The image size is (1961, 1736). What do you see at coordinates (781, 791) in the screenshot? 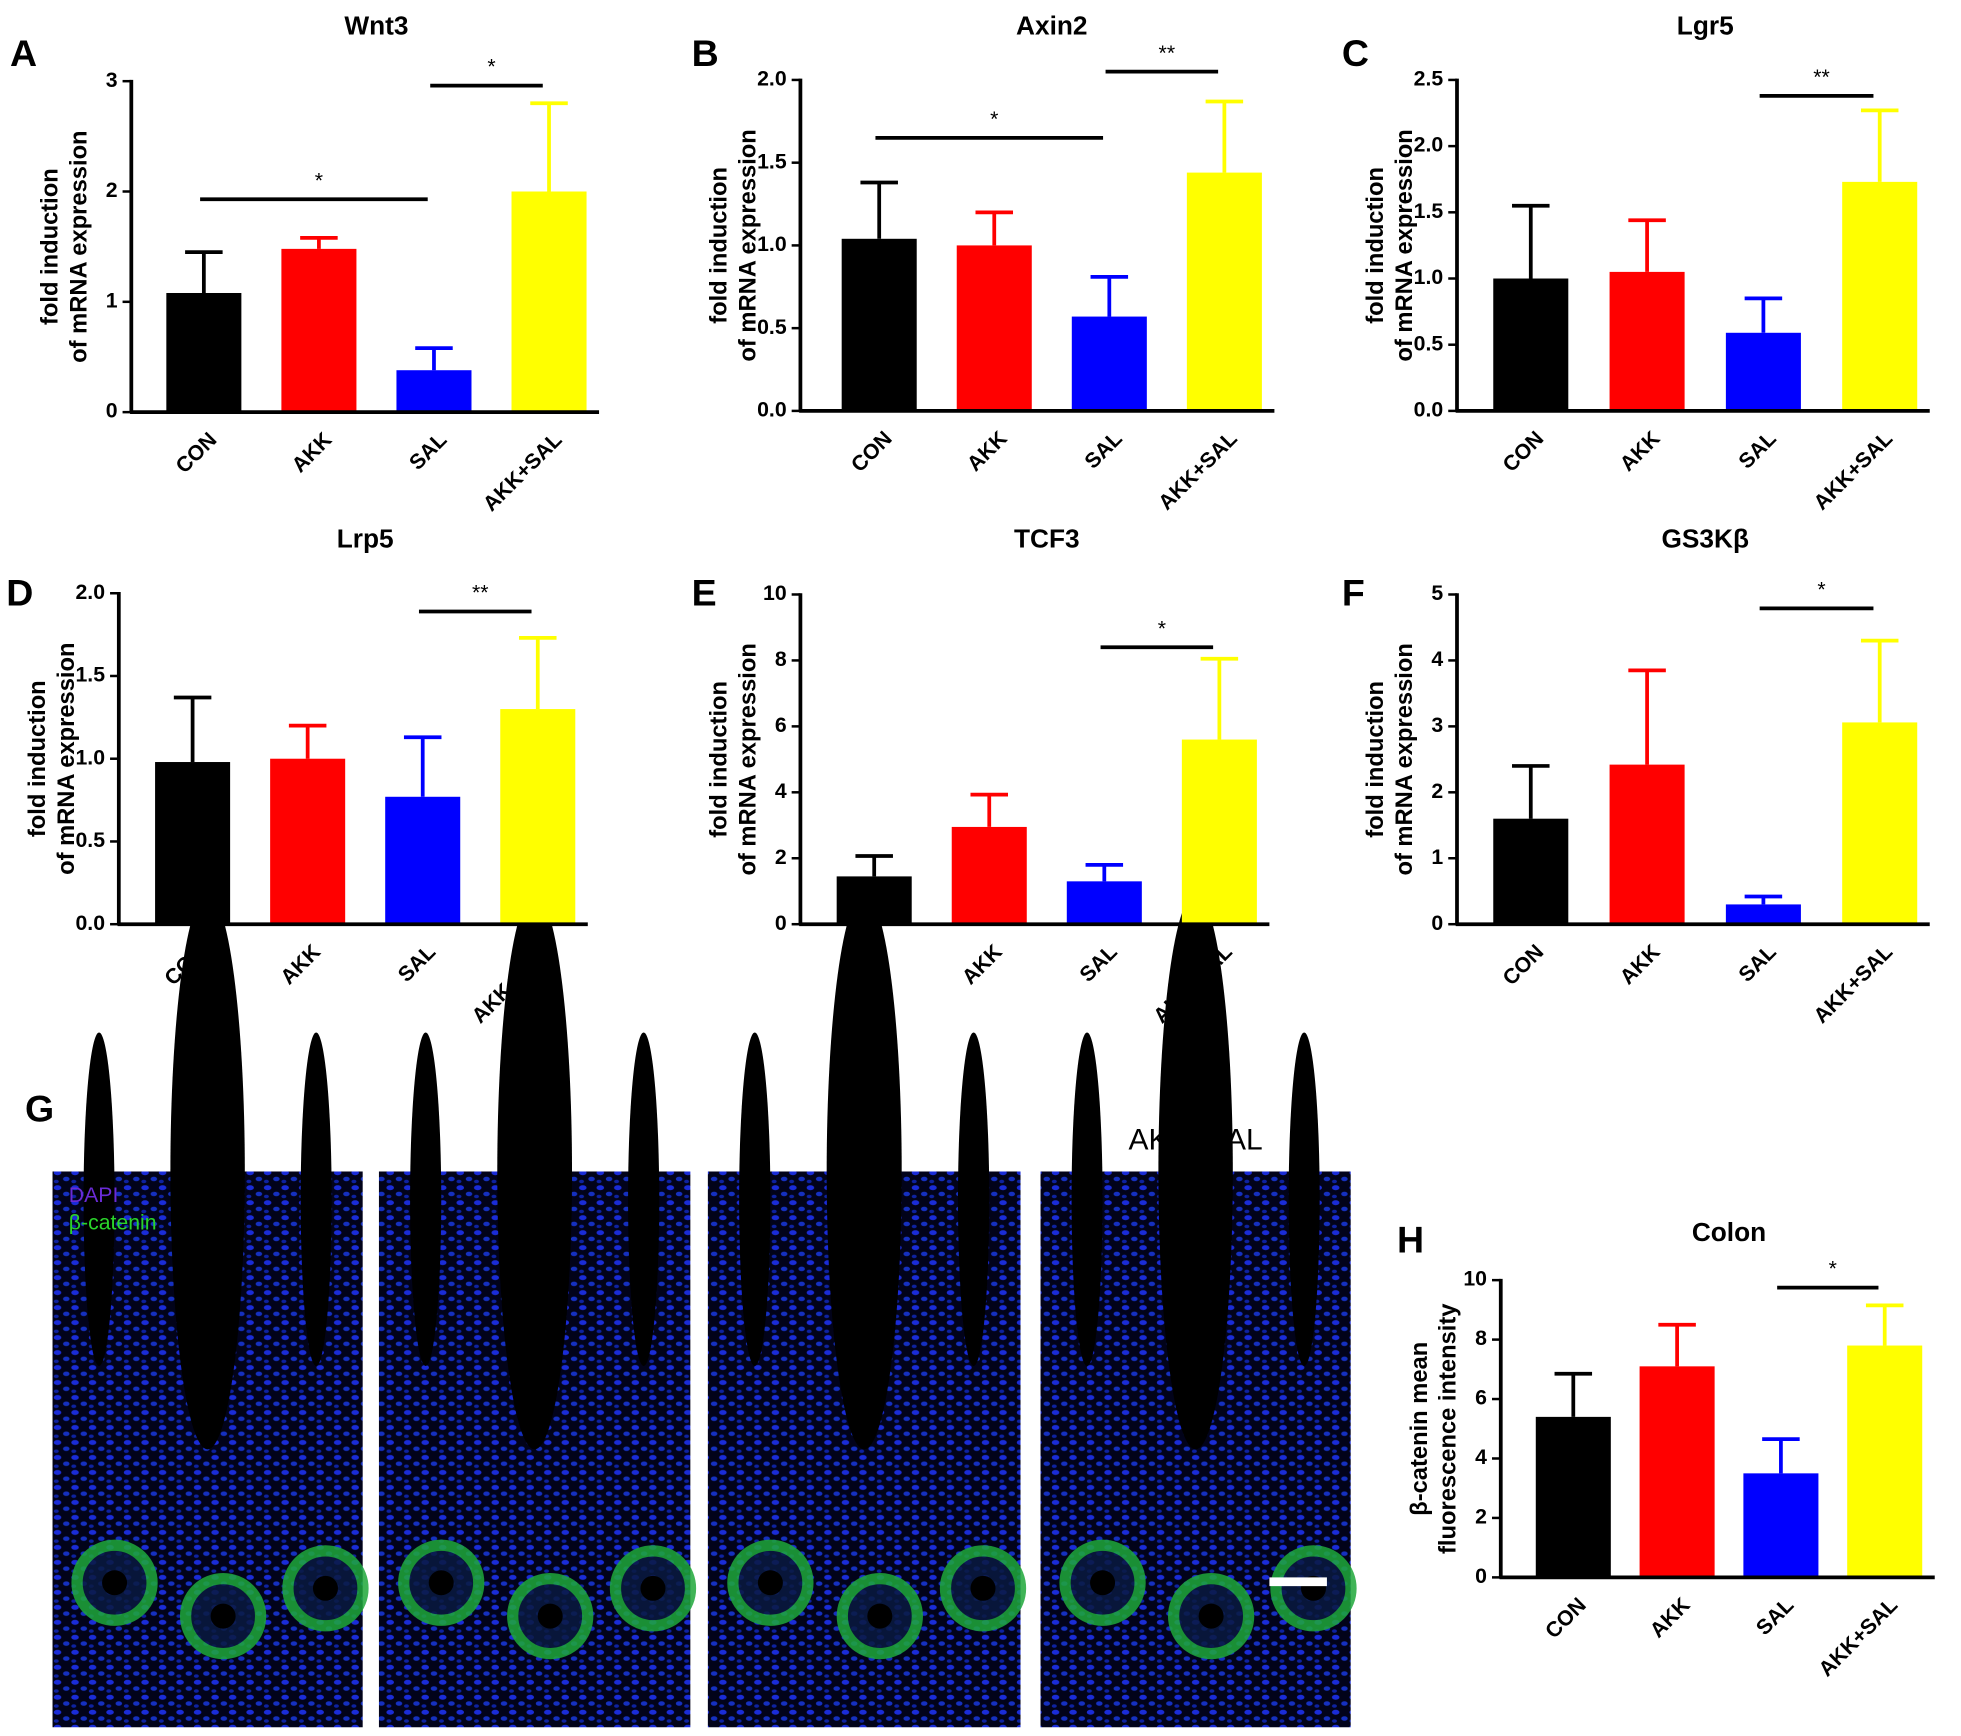
I see `y-tick-label: 4` at bounding box center [781, 791].